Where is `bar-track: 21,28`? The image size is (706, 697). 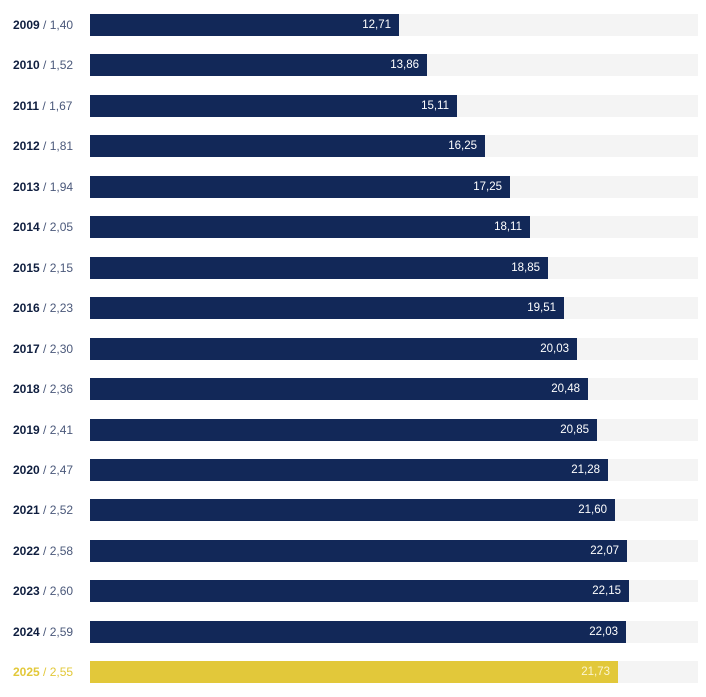 bar-track: 21,28 is located at coordinates (394, 470).